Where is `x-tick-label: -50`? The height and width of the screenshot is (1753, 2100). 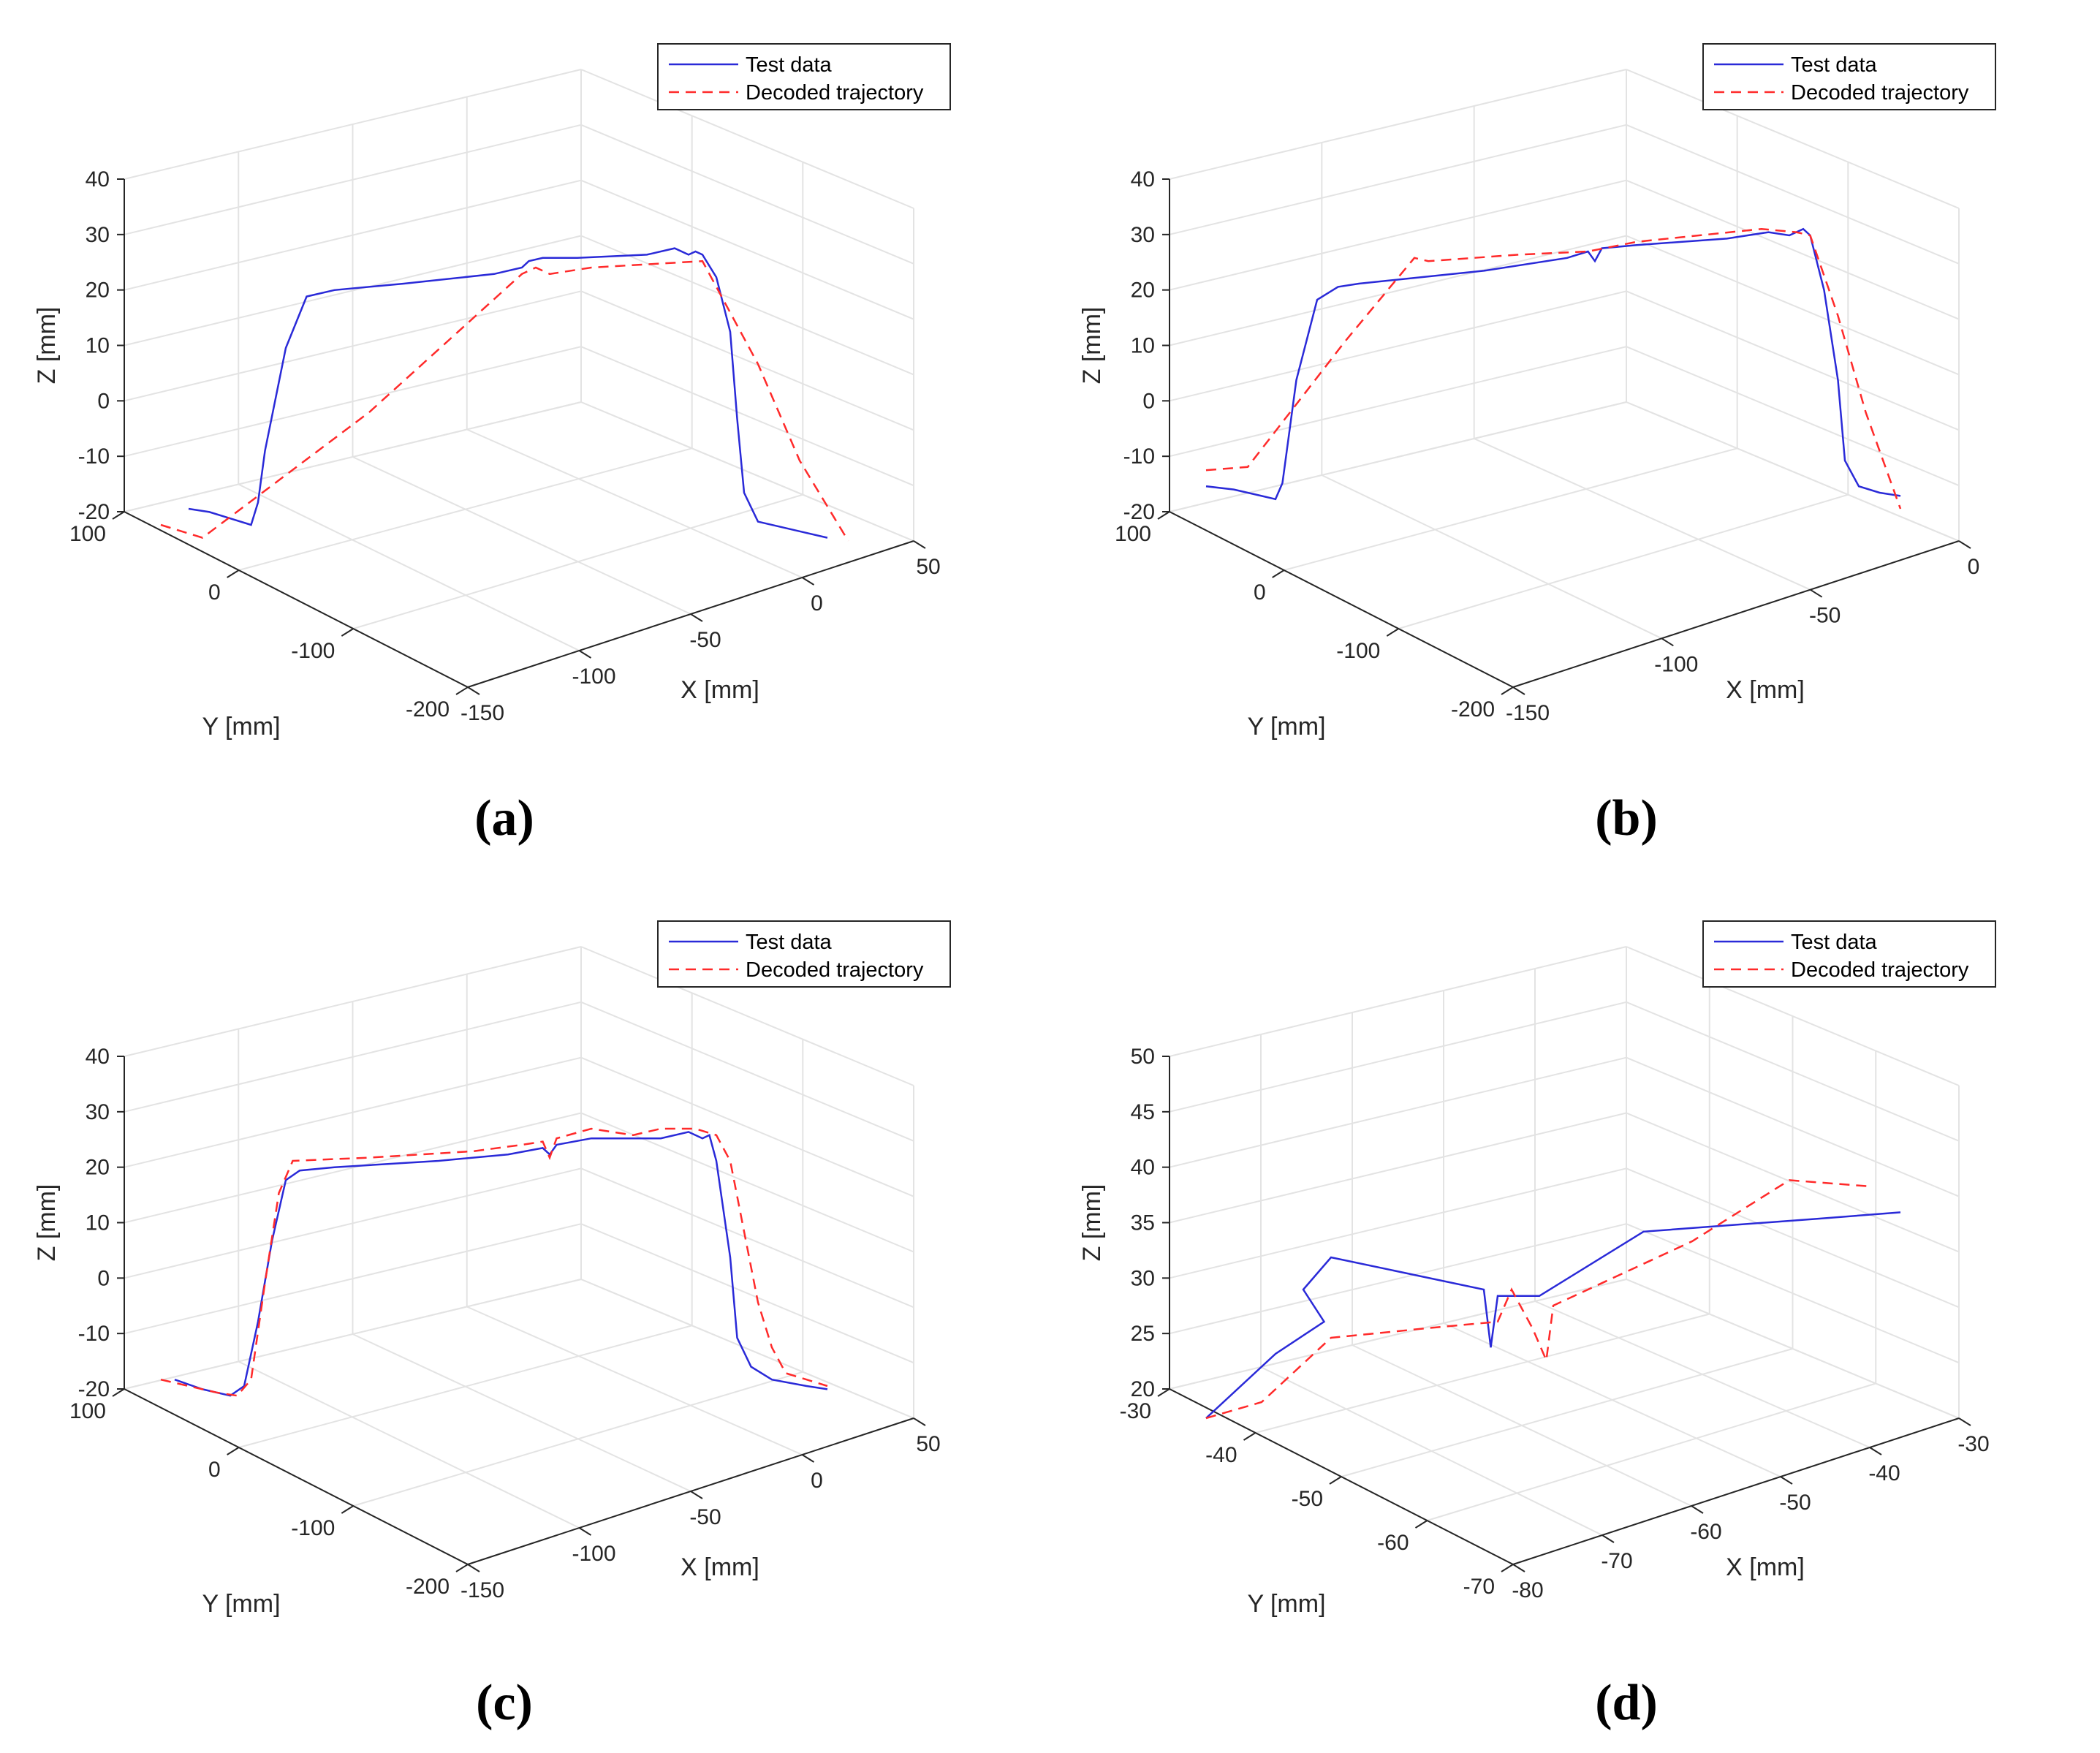
x-tick-label: -50 is located at coordinates (1795, 1503).